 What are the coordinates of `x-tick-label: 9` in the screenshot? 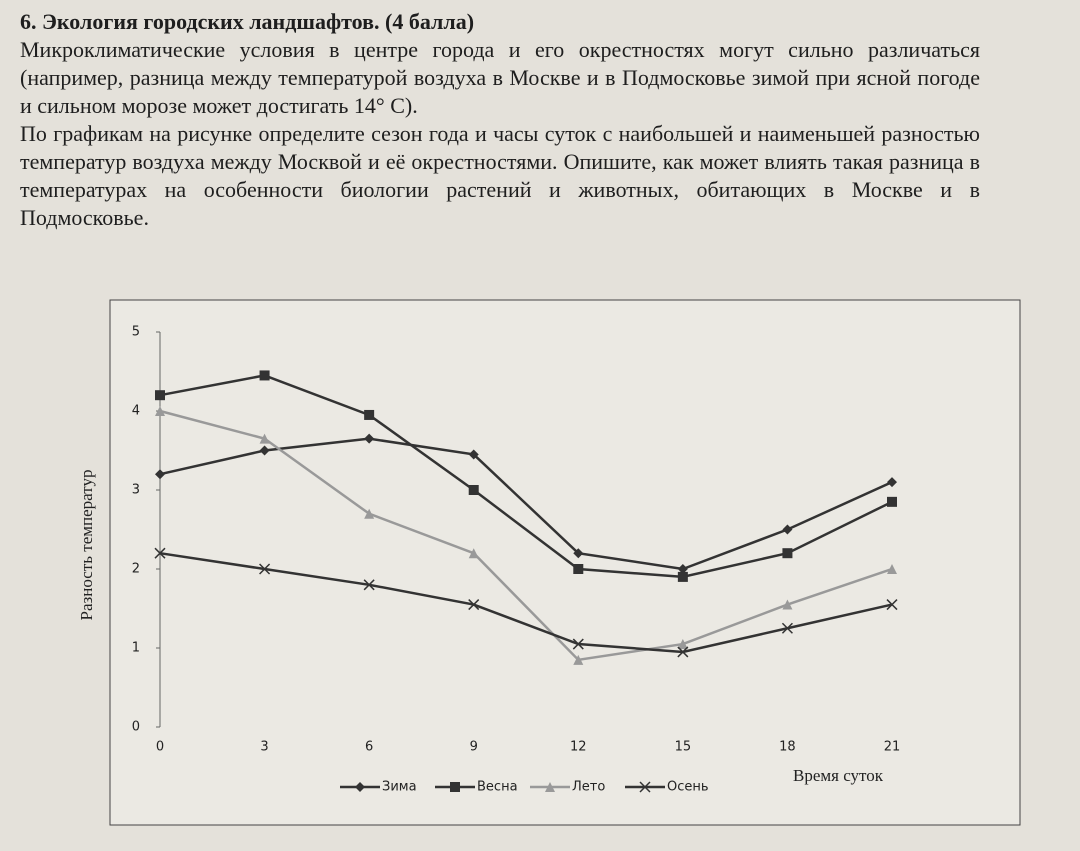 It's located at (474, 747).